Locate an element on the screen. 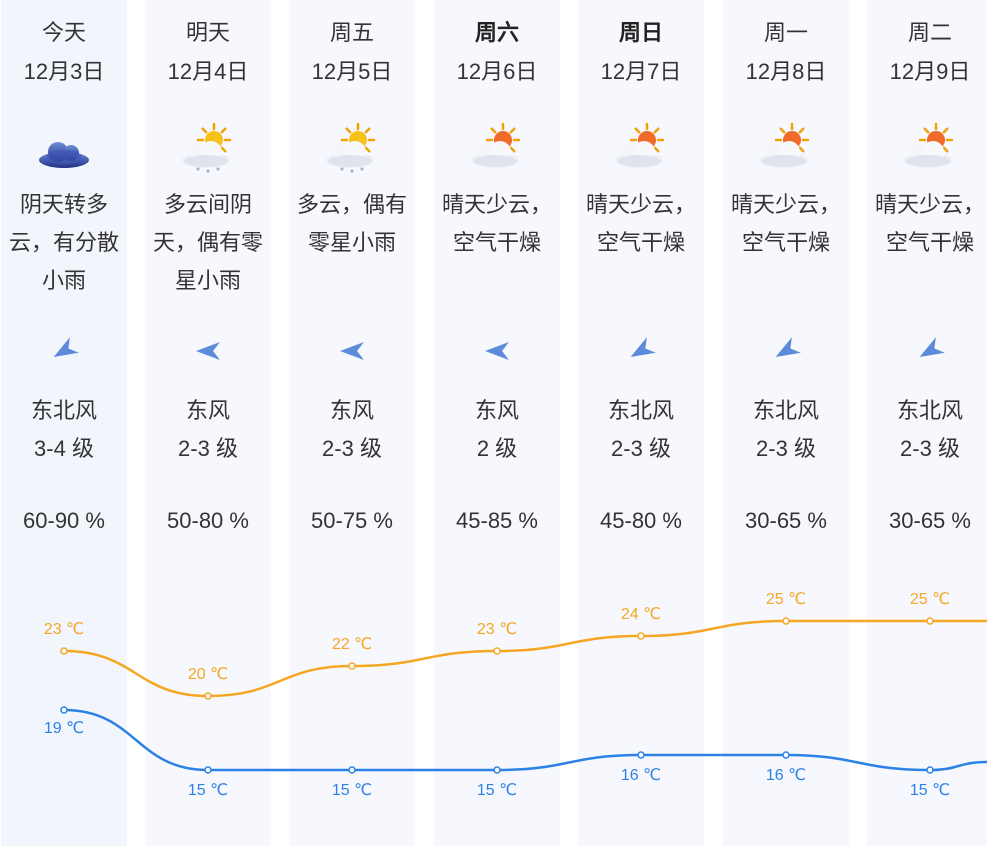 The width and height of the screenshot is (987, 846). day-label: 周六 is located at coordinates (496, 32).